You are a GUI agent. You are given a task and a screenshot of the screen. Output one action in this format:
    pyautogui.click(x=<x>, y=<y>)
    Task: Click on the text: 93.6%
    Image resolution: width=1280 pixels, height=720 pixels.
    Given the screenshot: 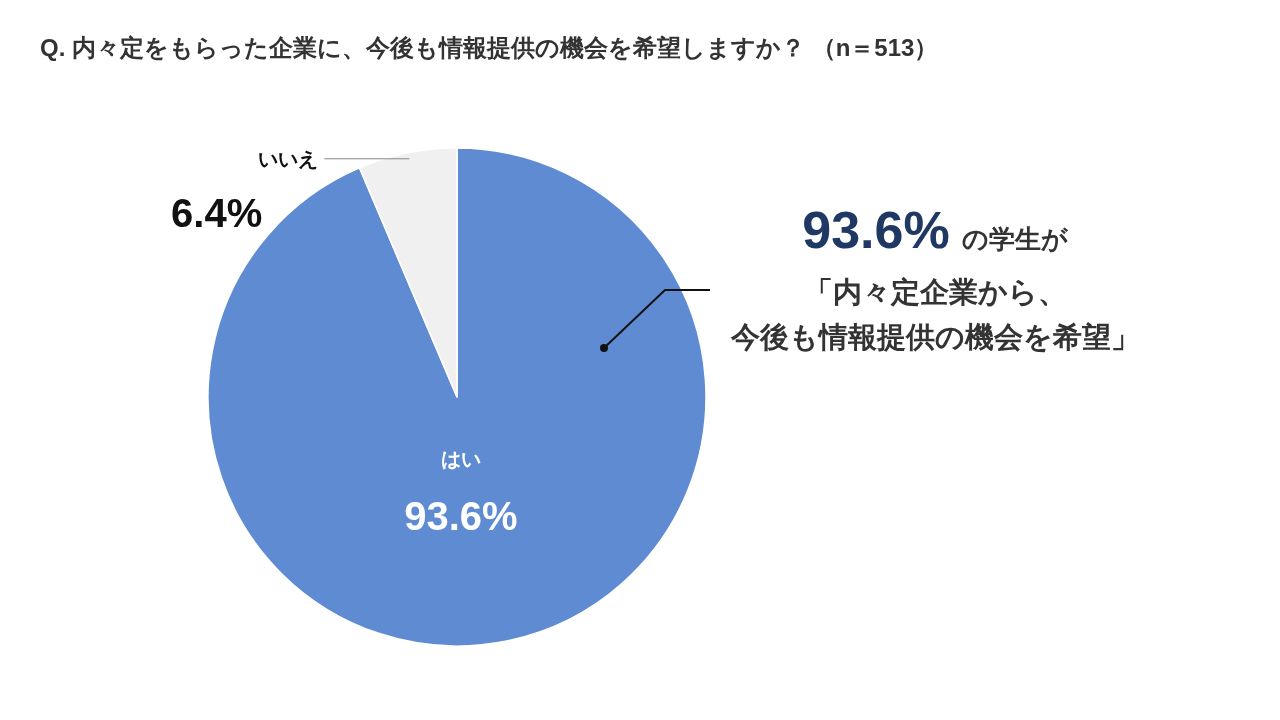 What is the action you would take?
    pyautogui.click(x=876, y=230)
    